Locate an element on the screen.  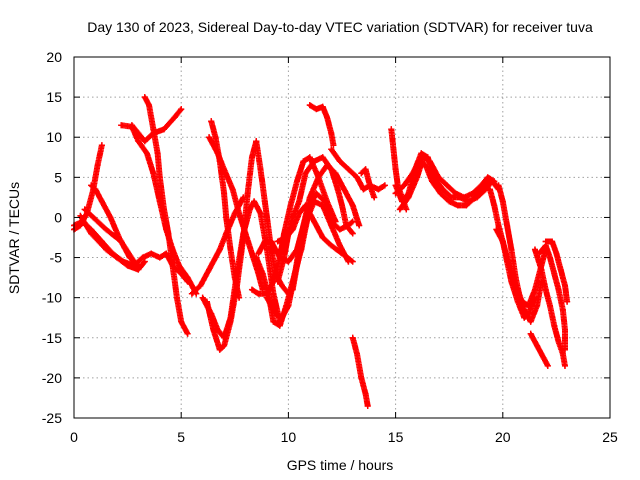
y-tick-label: -20 is located at coordinates (52, 378).